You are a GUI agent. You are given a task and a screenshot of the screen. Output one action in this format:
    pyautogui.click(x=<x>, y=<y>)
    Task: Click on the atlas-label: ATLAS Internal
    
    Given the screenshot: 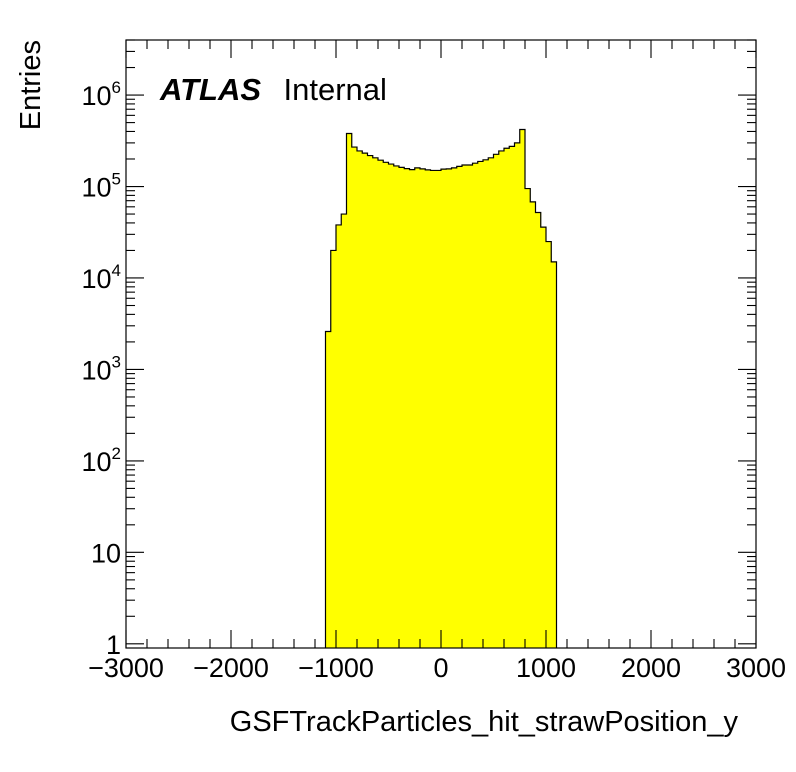 What is the action you would take?
    pyautogui.click(x=273, y=89)
    